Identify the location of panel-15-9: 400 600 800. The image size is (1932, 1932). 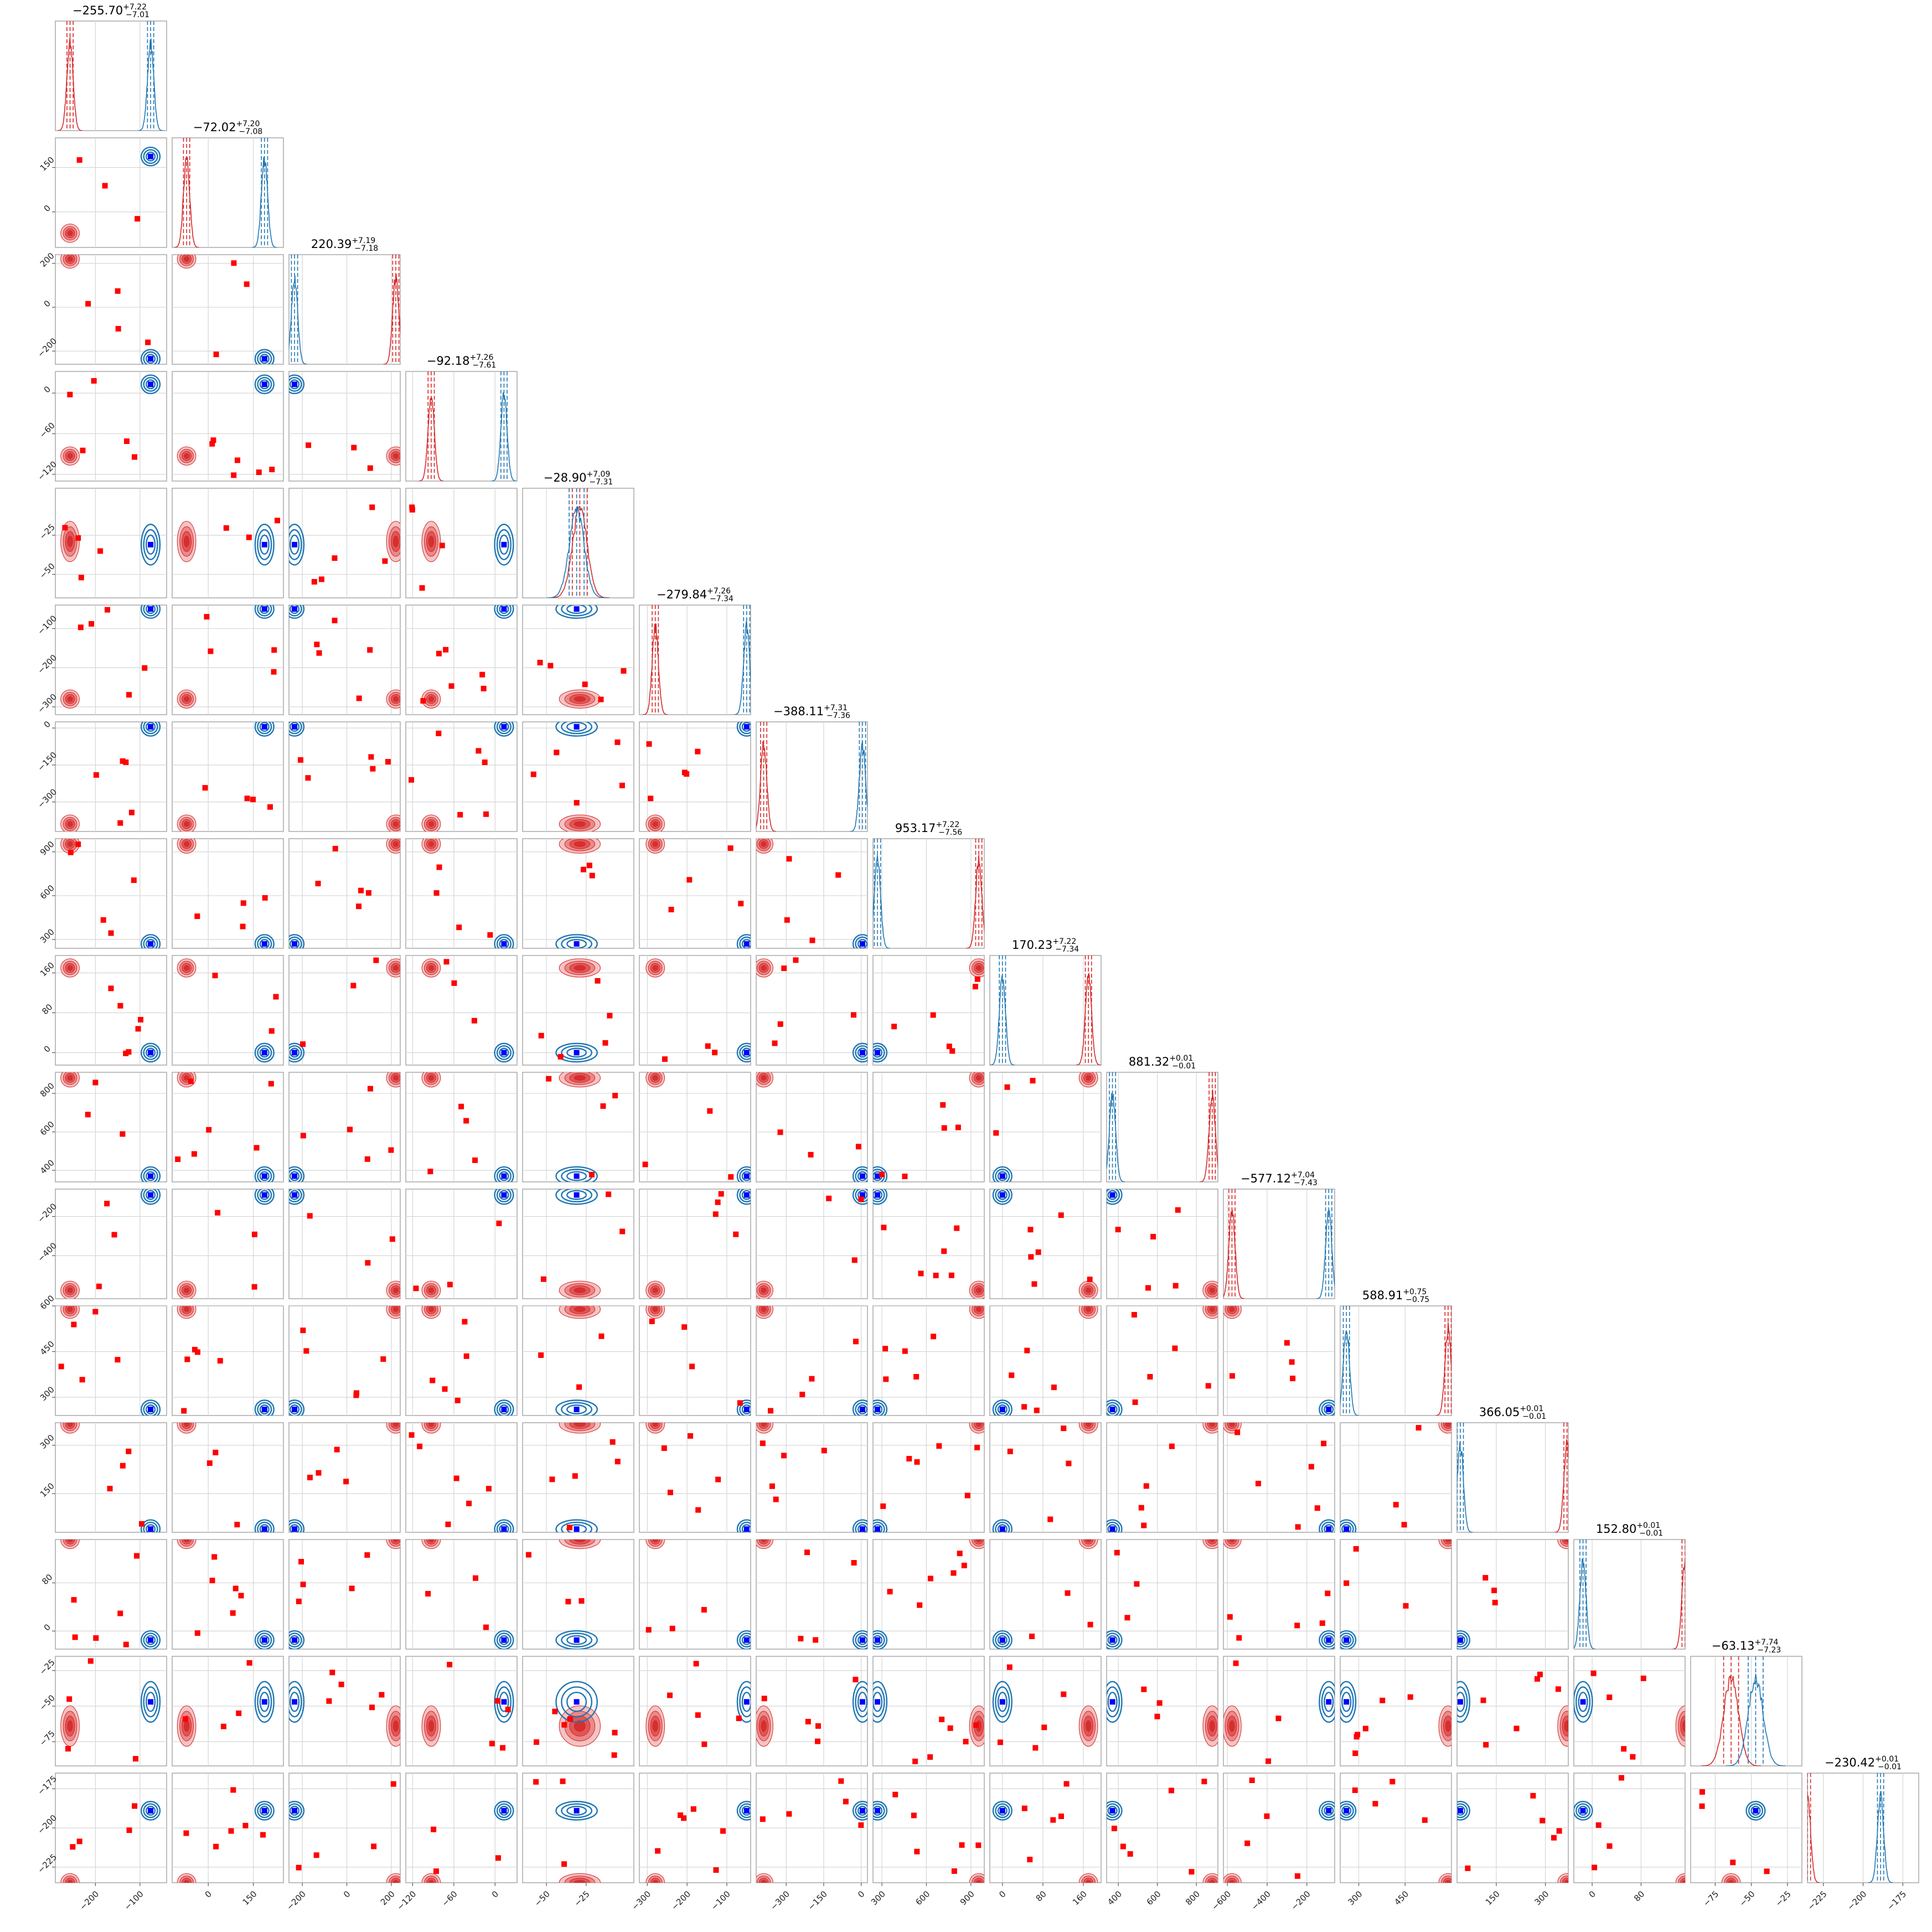
(1162, 1840).